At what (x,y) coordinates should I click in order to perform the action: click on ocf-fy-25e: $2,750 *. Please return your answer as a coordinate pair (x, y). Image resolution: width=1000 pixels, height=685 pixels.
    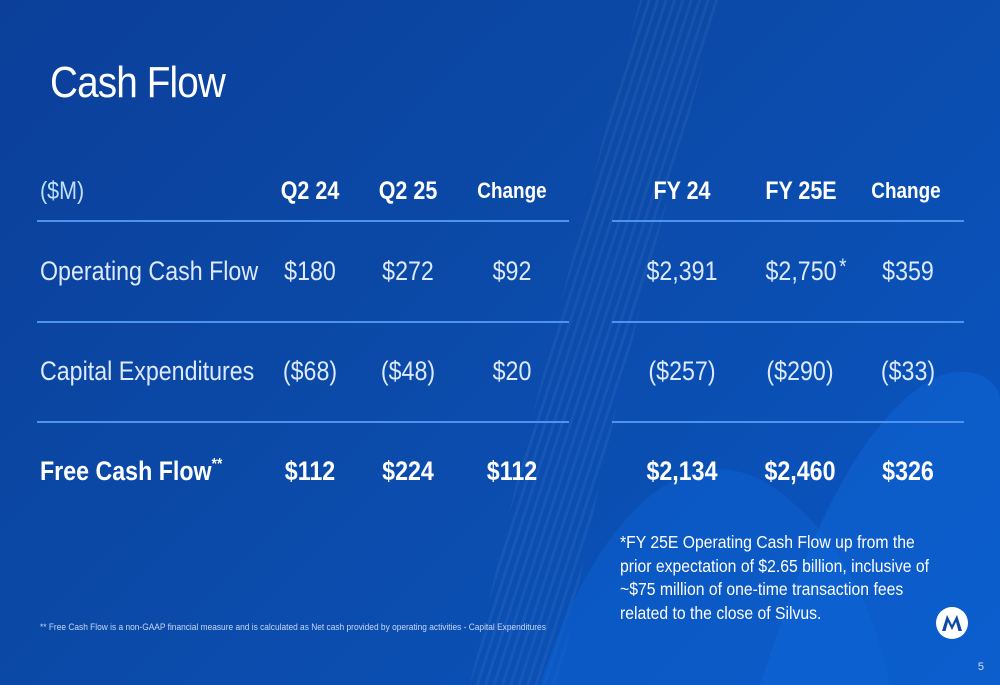
    Looking at the image, I should click on (806, 271).